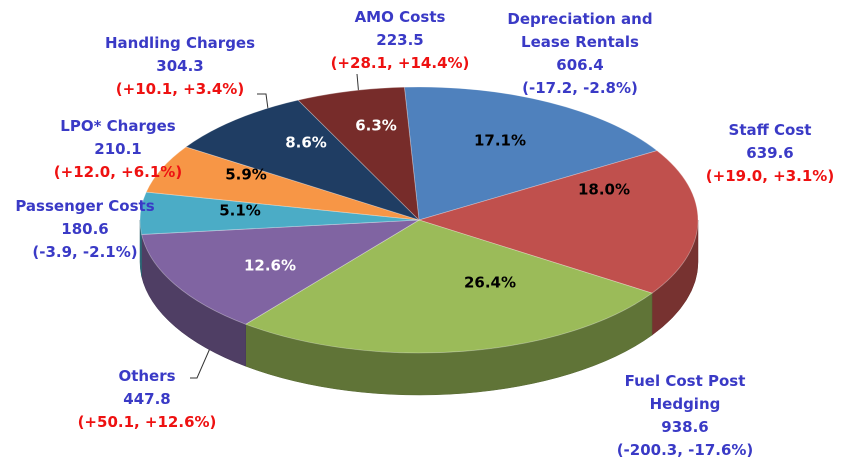  What do you see at coordinates (685, 427) in the screenshot?
I see `amount-label: 938.6` at bounding box center [685, 427].